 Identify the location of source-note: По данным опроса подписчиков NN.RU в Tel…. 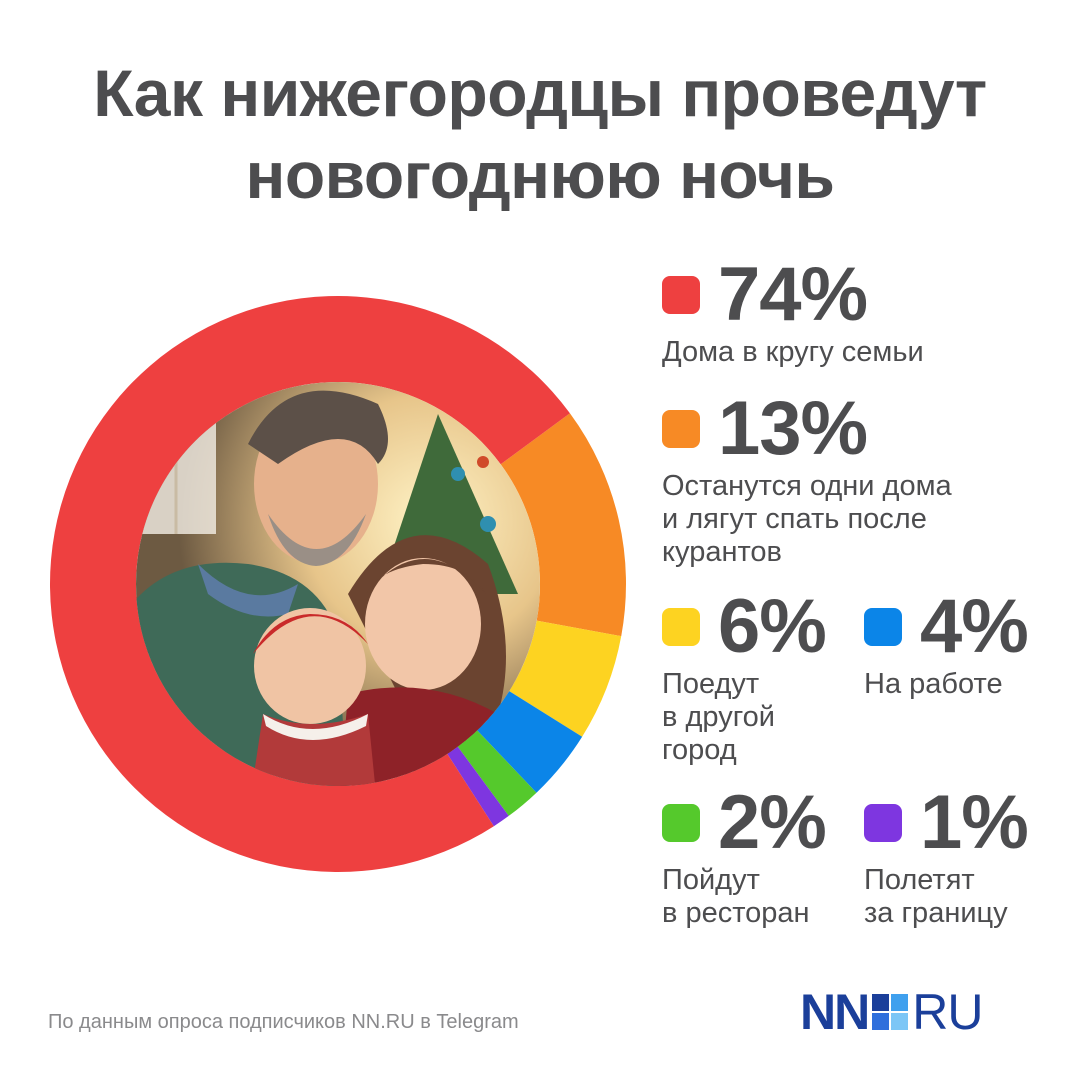
(283, 1022).